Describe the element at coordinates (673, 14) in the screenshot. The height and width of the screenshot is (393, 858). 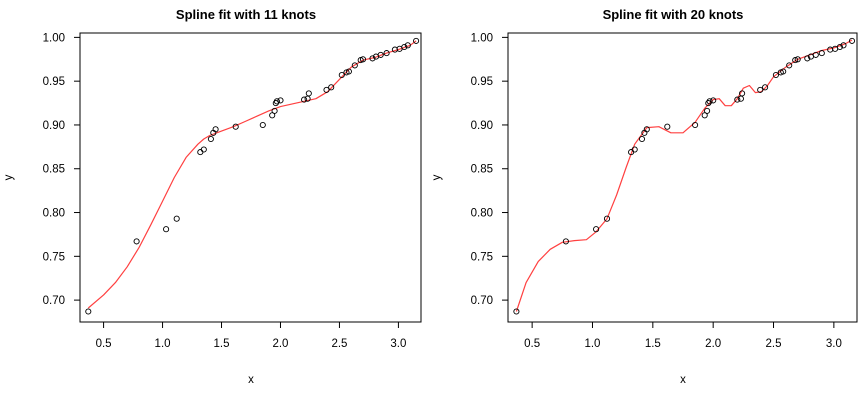
I see `chart-title: Spline fit with 20 knots` at that location.